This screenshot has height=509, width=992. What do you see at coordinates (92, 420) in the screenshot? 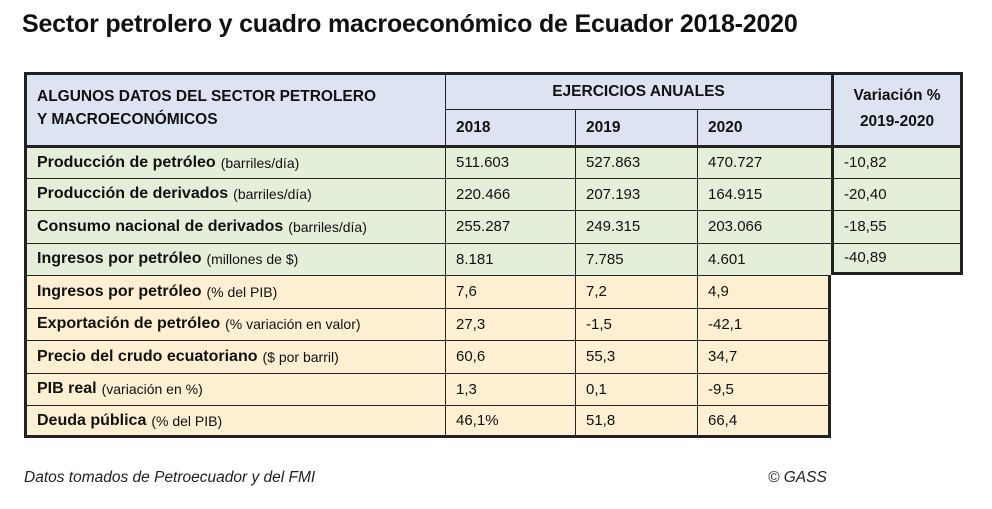
I see `row-name: Deuda pública` at bounding box center [92, 420].